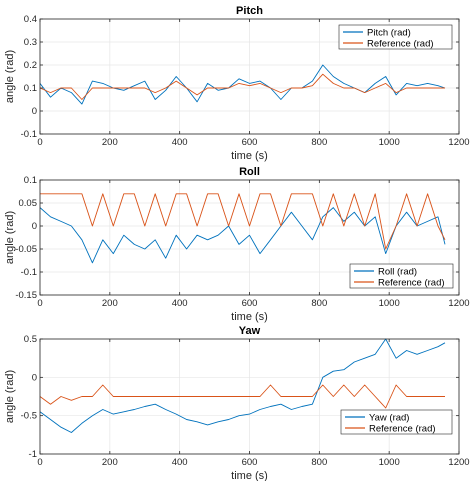 The image size is (474, 486). What do you see at coordinates (250, 331) in the screenshot?
I see `chart-title: Yaw` at bounding box center [250, 331].